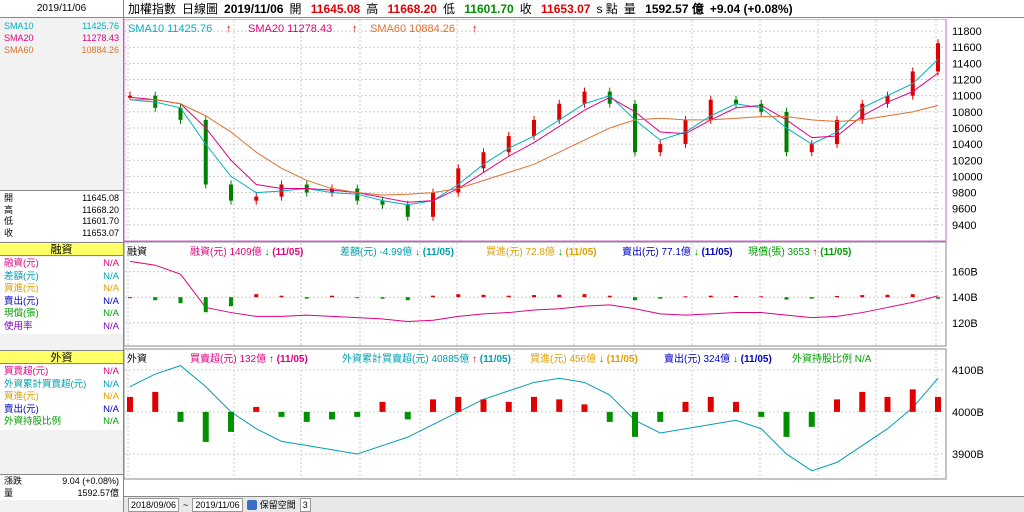 The width and height of the screenshot is (1024, 512). What do you see at coordinates (100, 198) in the screenshot?
I see `open-value: 11645.08` at bounding box center [100, 198].